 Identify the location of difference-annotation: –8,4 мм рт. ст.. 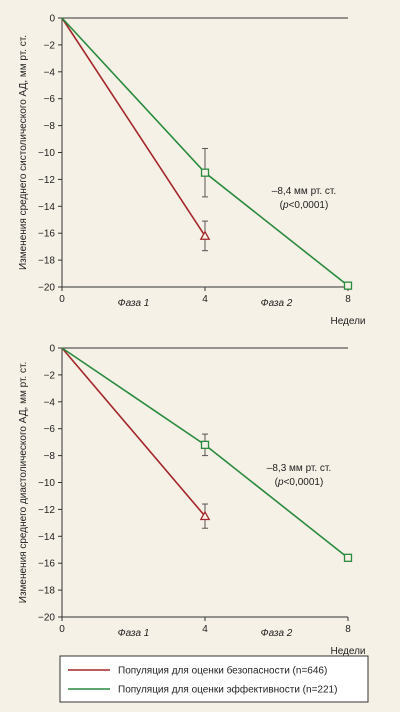
(304, 191).